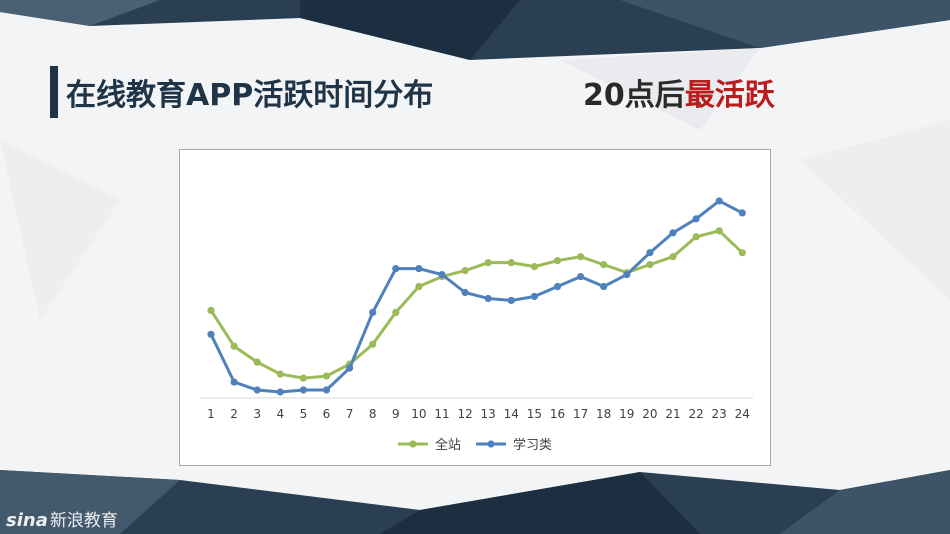  What do you see at coordinates (672, 414) in the screenshot?
I see `x-tick-label: 21` at bounding box center [672, 414].